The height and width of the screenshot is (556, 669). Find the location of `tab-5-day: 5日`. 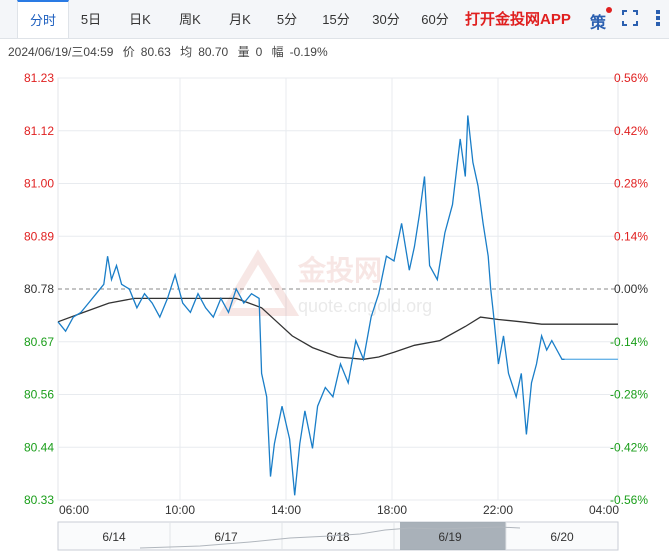

tab-5-day: 5日 is located at coordinates (91, 19).